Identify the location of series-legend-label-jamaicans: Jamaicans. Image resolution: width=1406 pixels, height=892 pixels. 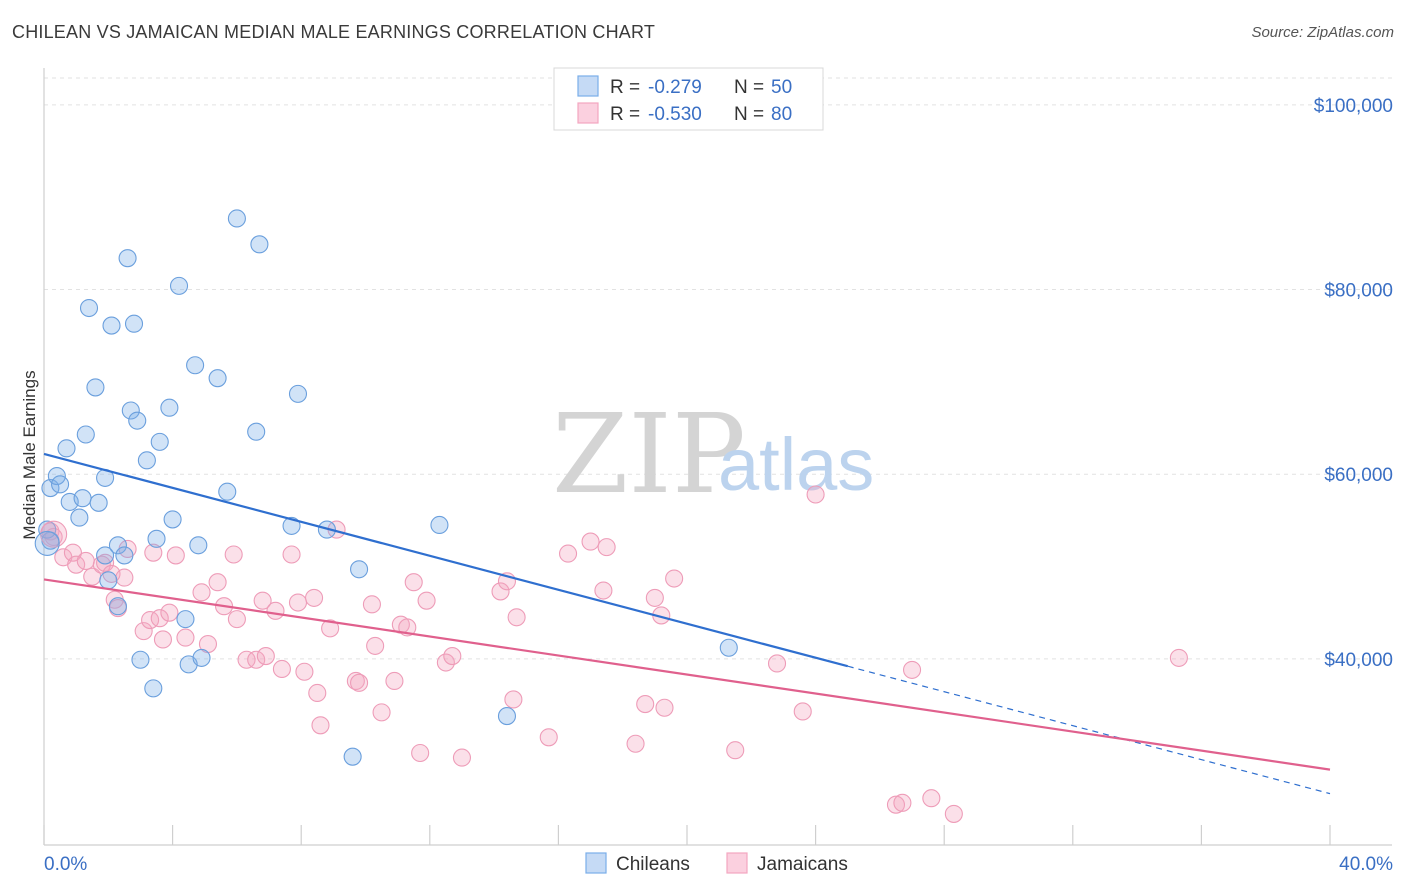
(802, 864).